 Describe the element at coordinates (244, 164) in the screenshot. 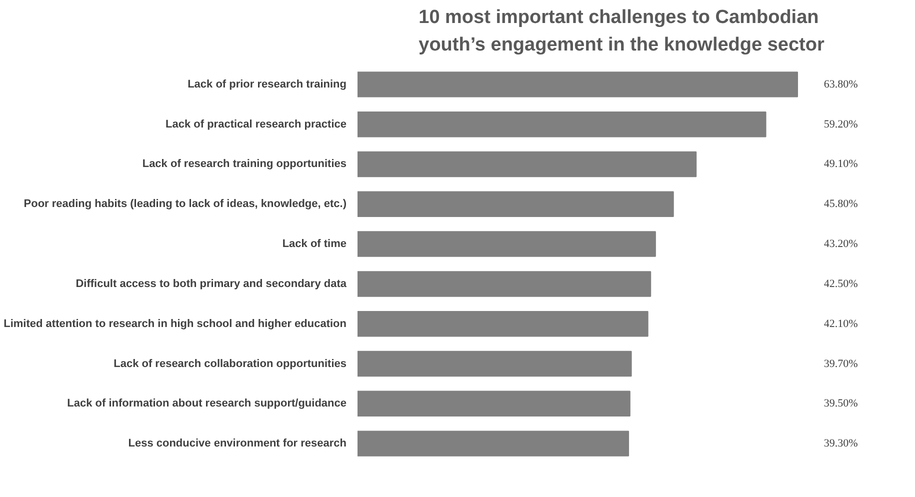

I see `y-tick-label: Lack of research training opportunities` at that location.